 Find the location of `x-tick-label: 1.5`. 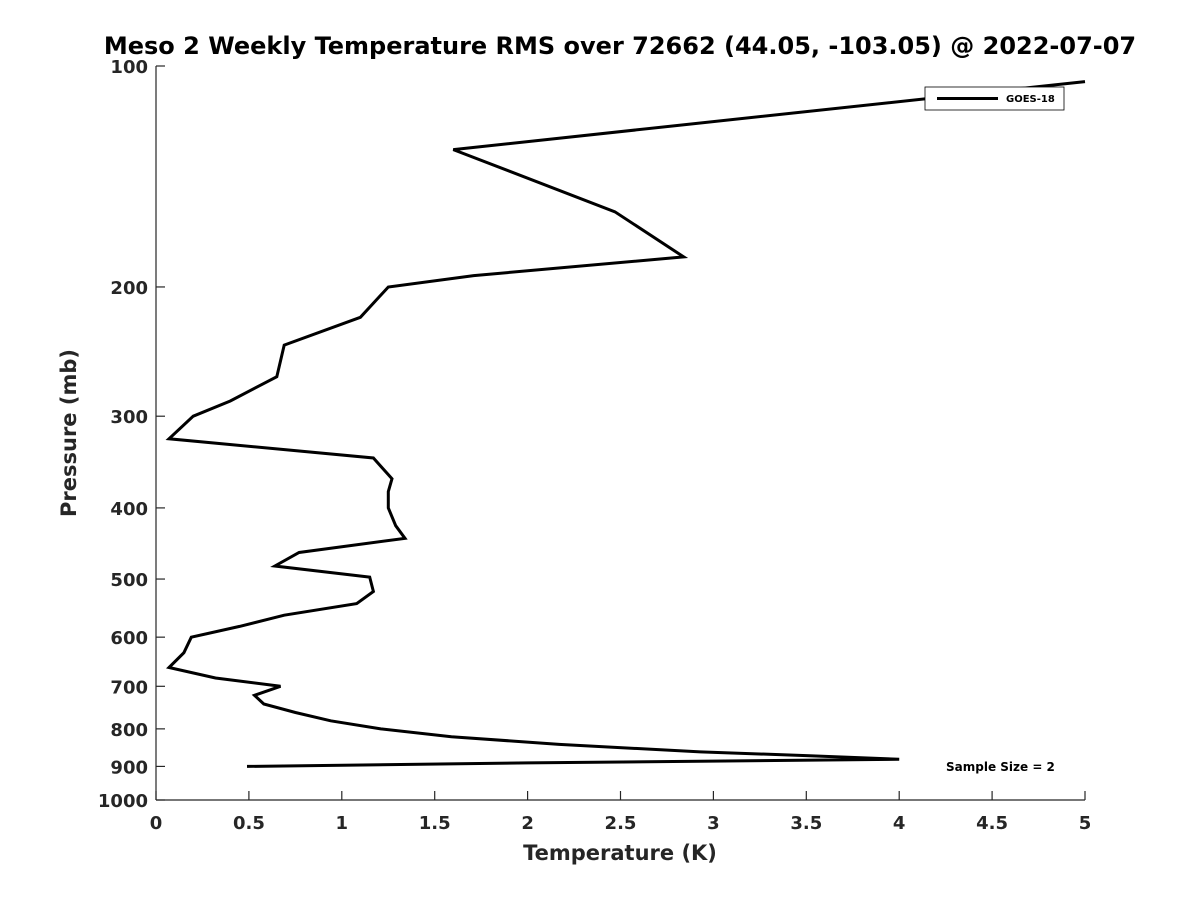

x-tick-label: 1.5 is located at coordinates (435, 823).